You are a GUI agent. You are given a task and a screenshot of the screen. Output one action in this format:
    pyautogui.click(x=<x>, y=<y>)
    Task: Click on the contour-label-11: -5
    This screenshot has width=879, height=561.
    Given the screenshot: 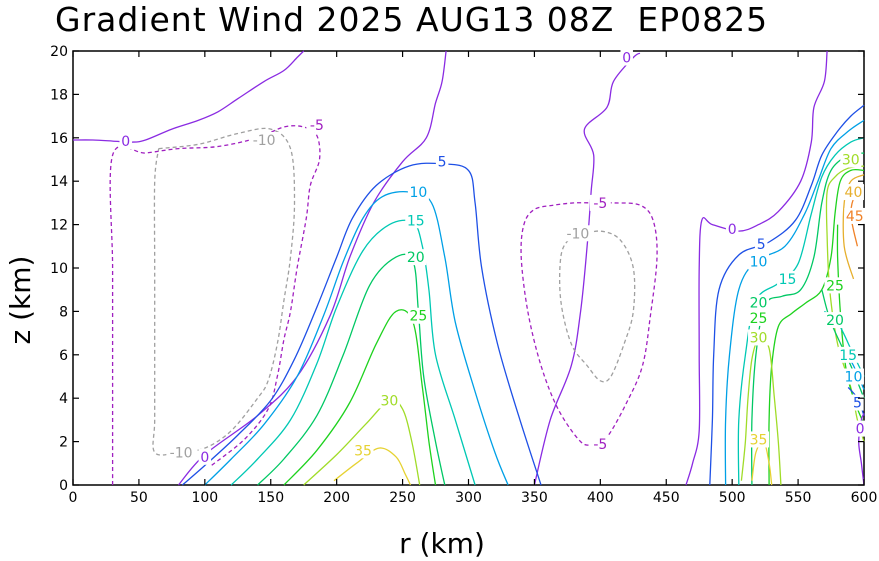 What is the action you would take?
    pyautogui.click(x=600, y=204)
    